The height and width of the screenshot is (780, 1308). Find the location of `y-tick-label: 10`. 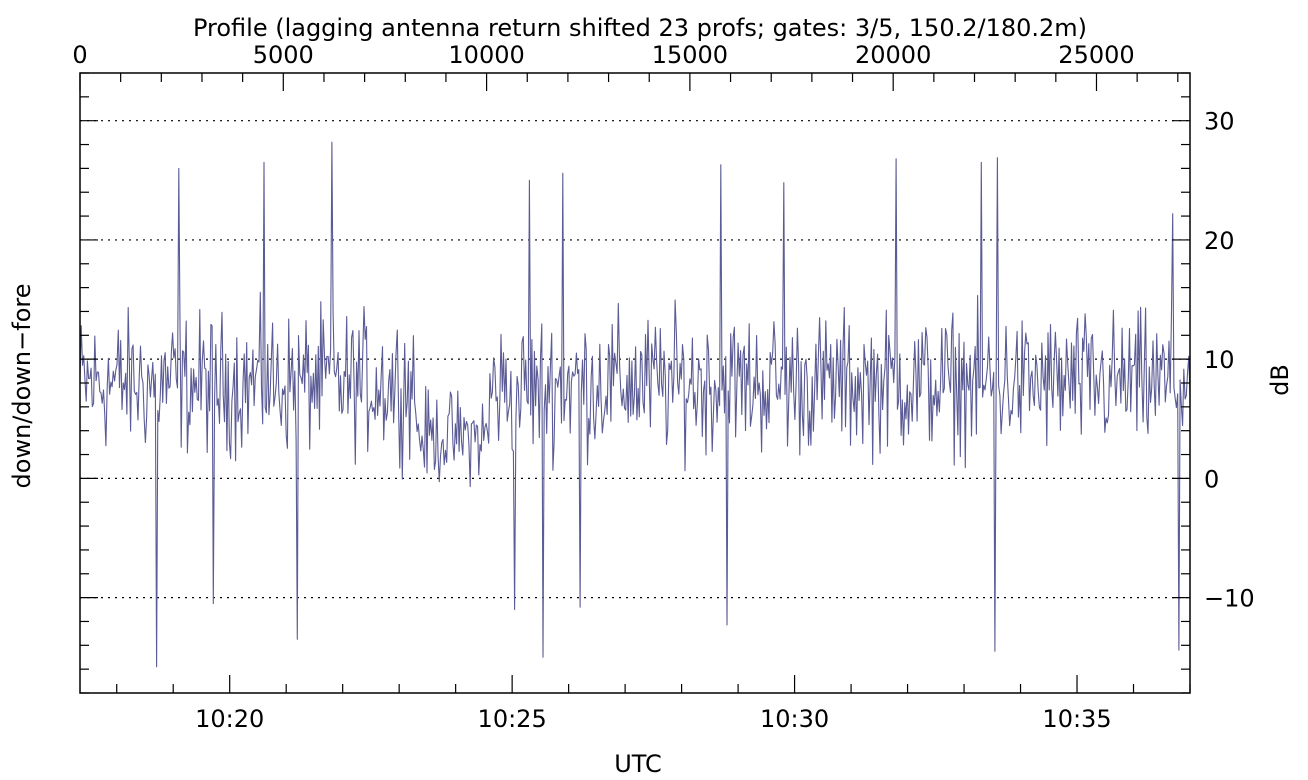

y-tick-label: 10 is located at coordinates (1219, 360).